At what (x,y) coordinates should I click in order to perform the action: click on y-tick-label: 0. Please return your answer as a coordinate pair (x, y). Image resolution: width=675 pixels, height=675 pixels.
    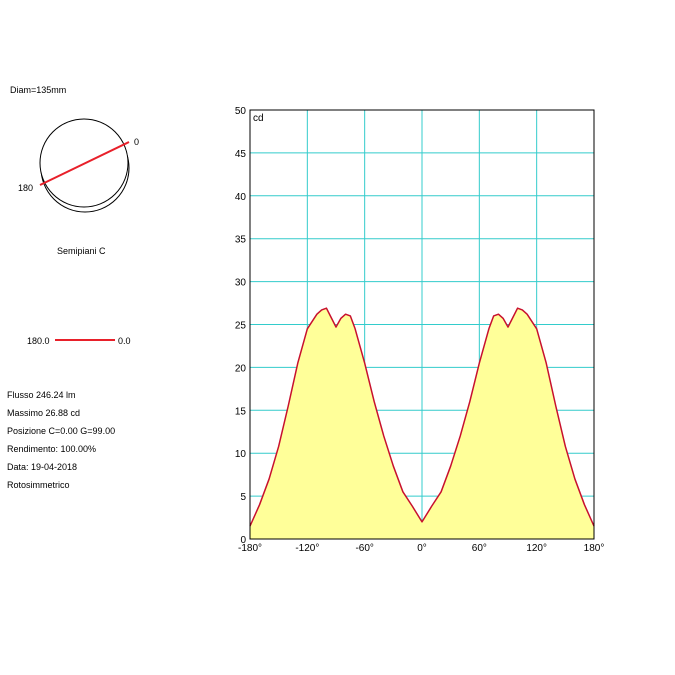
    Looking at the image, I should click on (243, 540).